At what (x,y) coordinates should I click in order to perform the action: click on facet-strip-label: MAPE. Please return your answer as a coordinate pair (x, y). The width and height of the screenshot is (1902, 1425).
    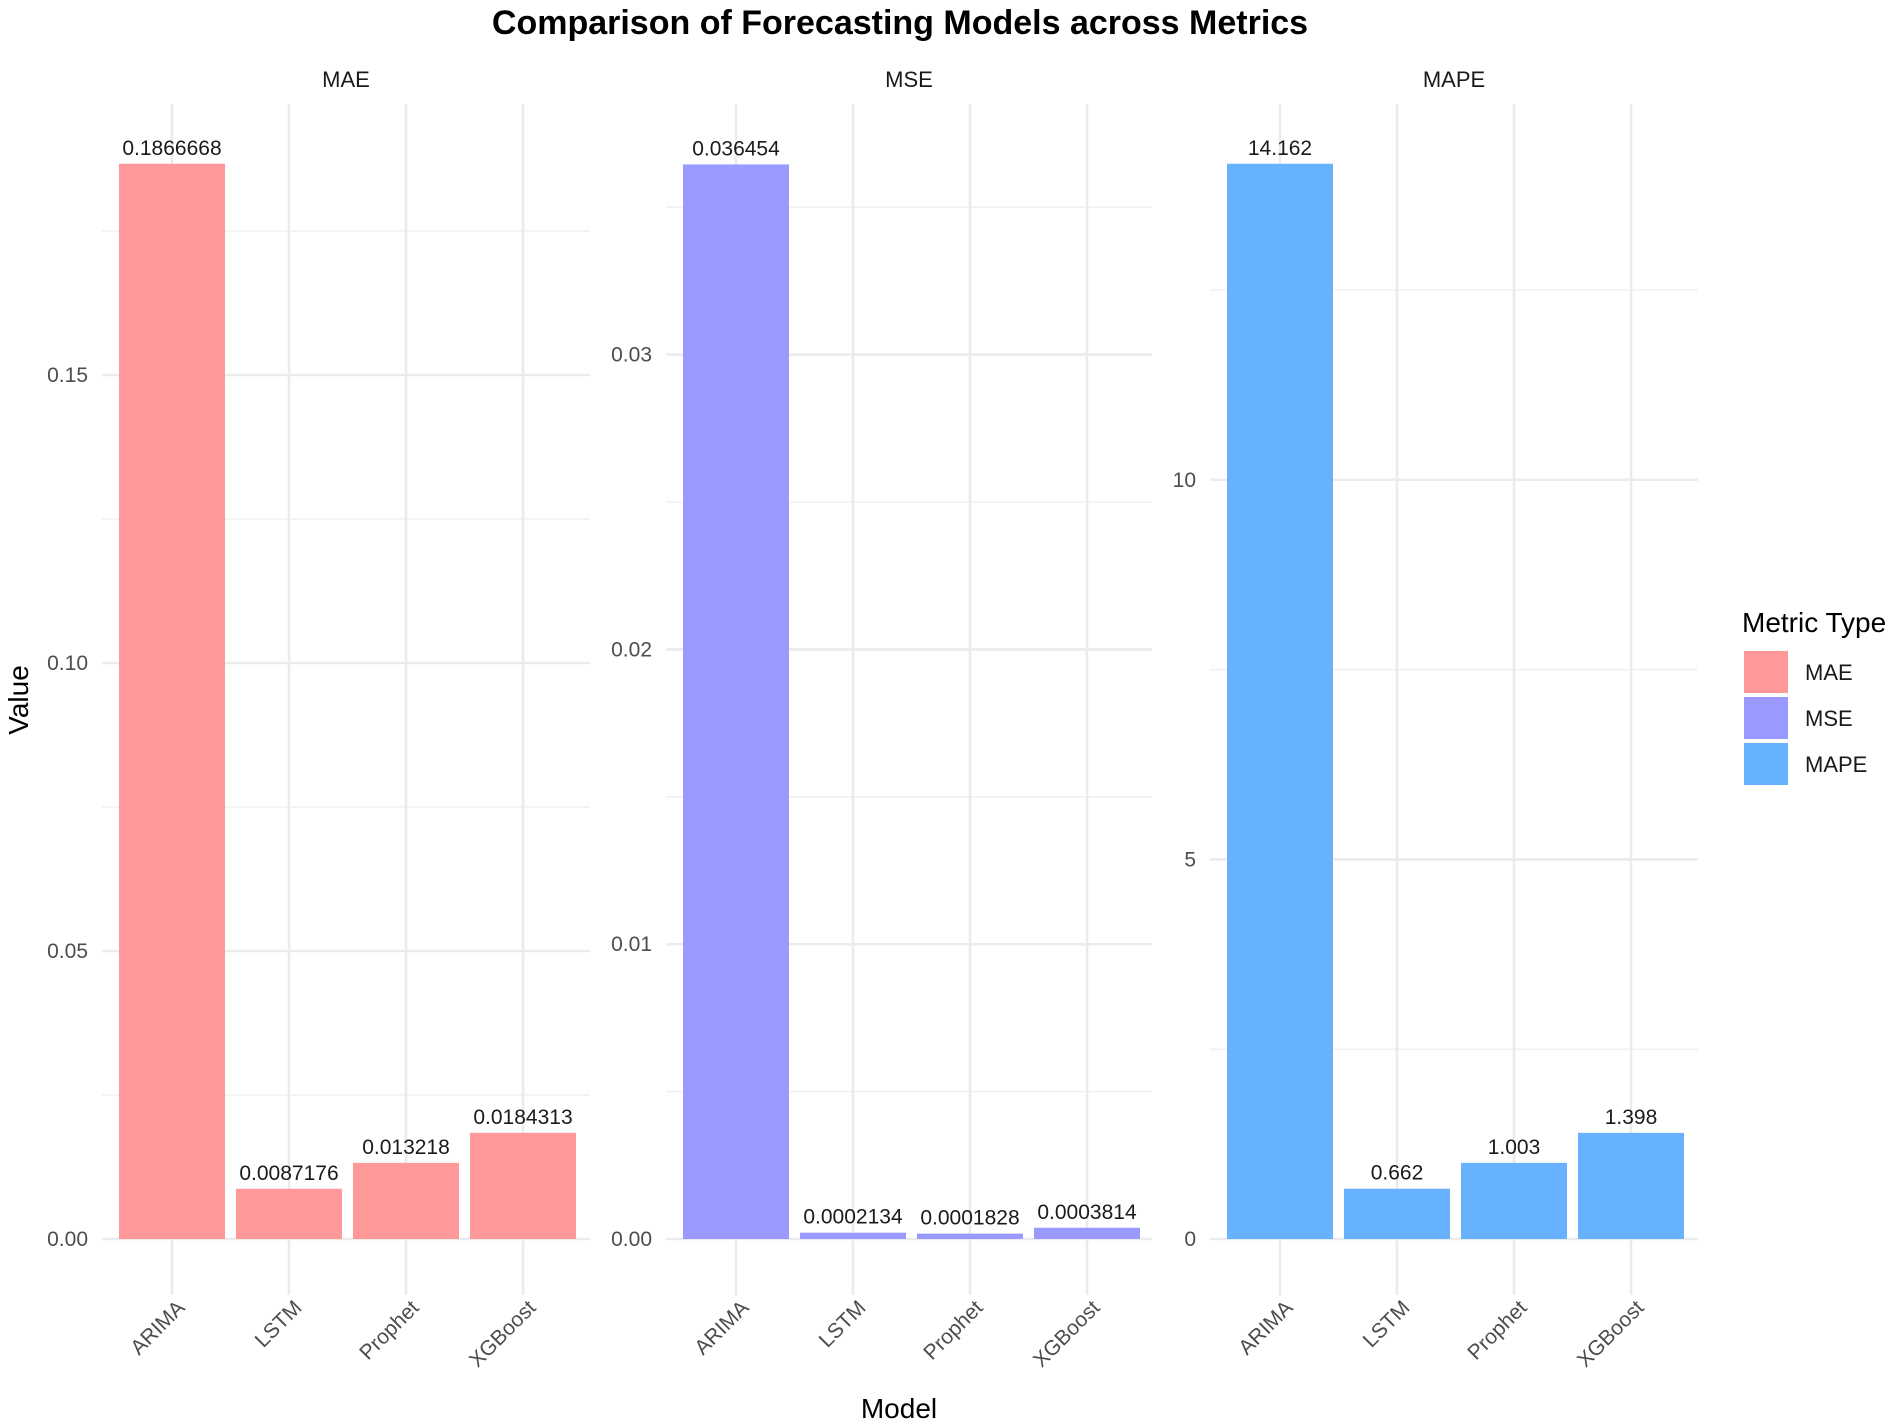
    Looking at the image, I should click on (1454, 79).